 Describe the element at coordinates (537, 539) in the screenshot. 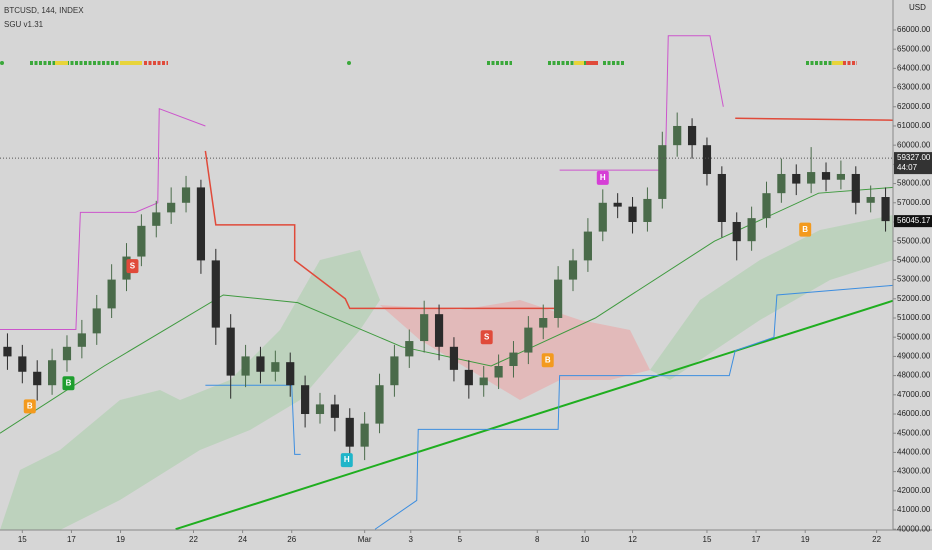

I see `x-tick-label: 8` at that location.